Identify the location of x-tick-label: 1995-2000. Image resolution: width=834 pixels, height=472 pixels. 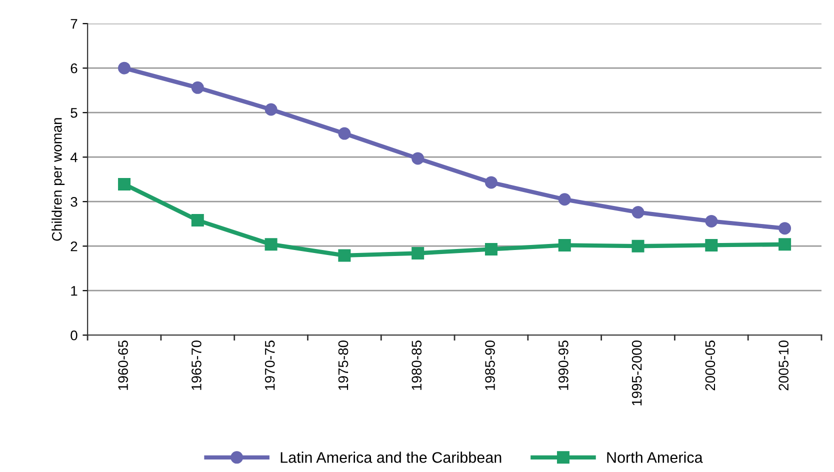
(637, 373).